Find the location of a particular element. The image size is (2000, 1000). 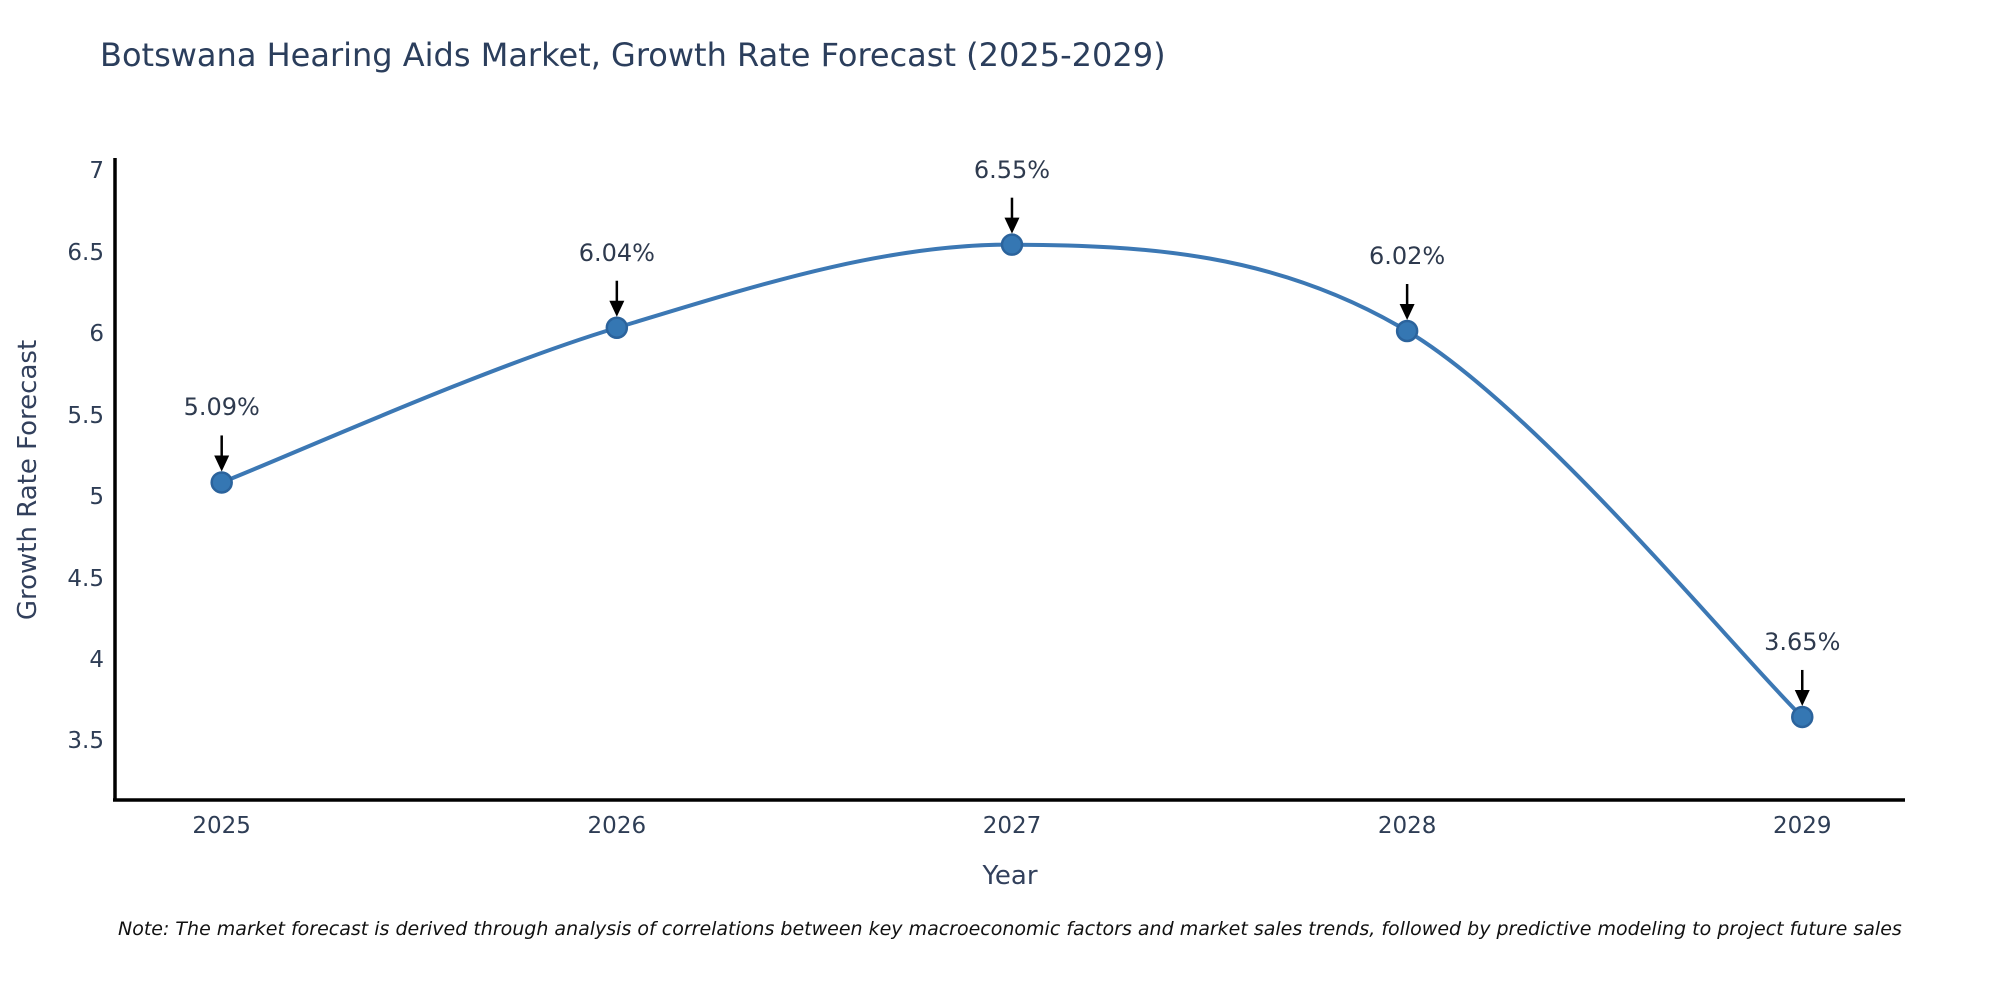

y-tick-label: 4 is located at coordinates (96, 659).